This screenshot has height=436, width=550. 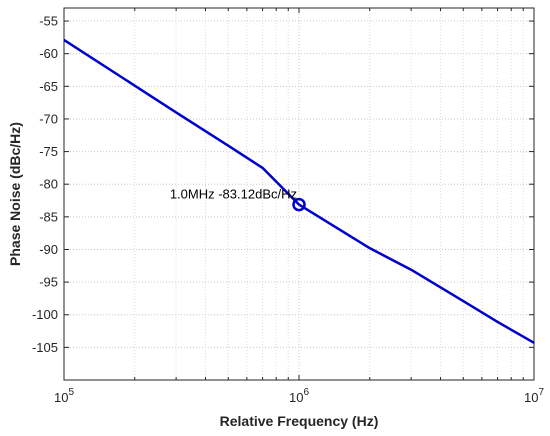 I want to click on x-tick-label: 10⁶, so click(x=299, y=396).